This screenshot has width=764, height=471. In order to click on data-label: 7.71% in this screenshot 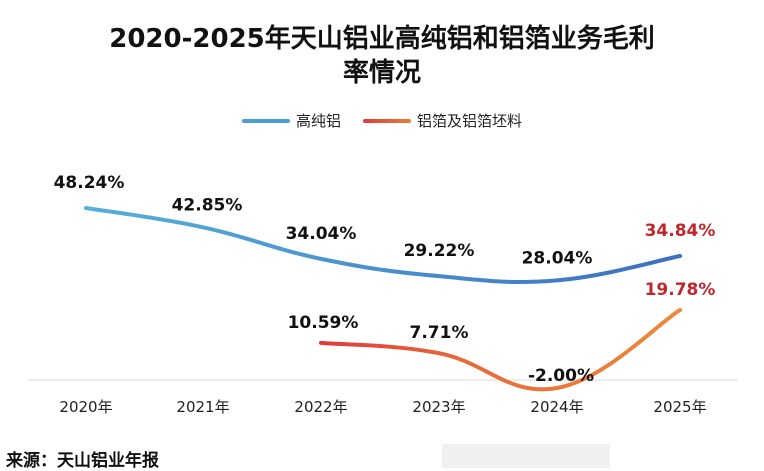, I will do `click(439, 333)`.